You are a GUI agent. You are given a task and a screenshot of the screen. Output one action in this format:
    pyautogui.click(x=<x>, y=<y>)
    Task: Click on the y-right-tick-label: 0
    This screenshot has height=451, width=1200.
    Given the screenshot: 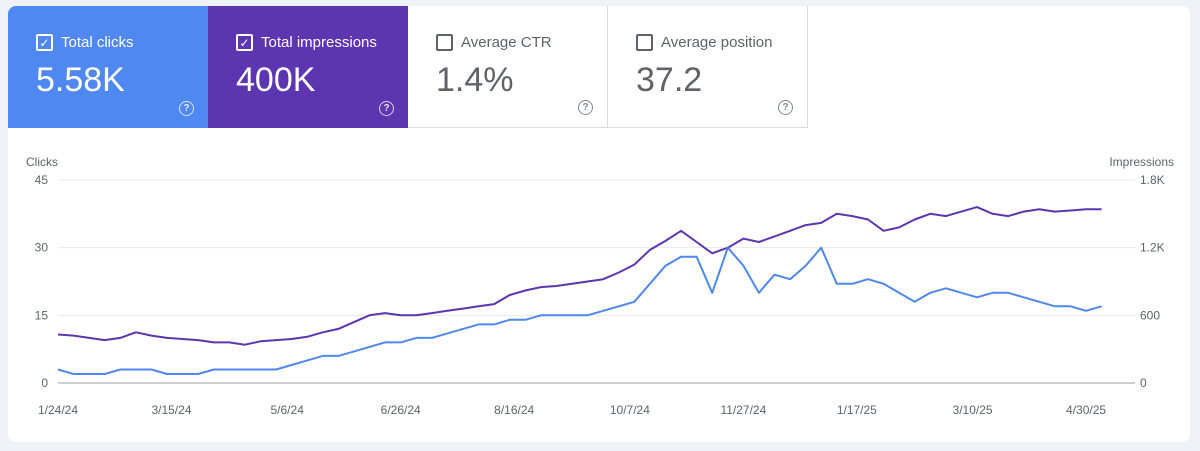 What is the action you would take?
    pyautogui.click(x=1143, y=383)
    